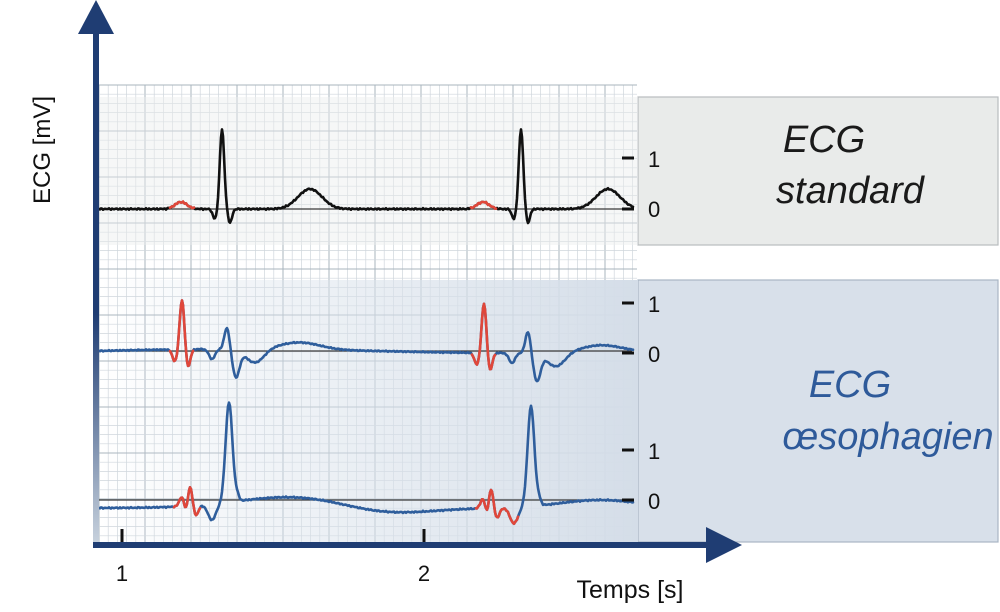  I want to click on oeso-2-scale-label-0: 0, so click(654, 501).